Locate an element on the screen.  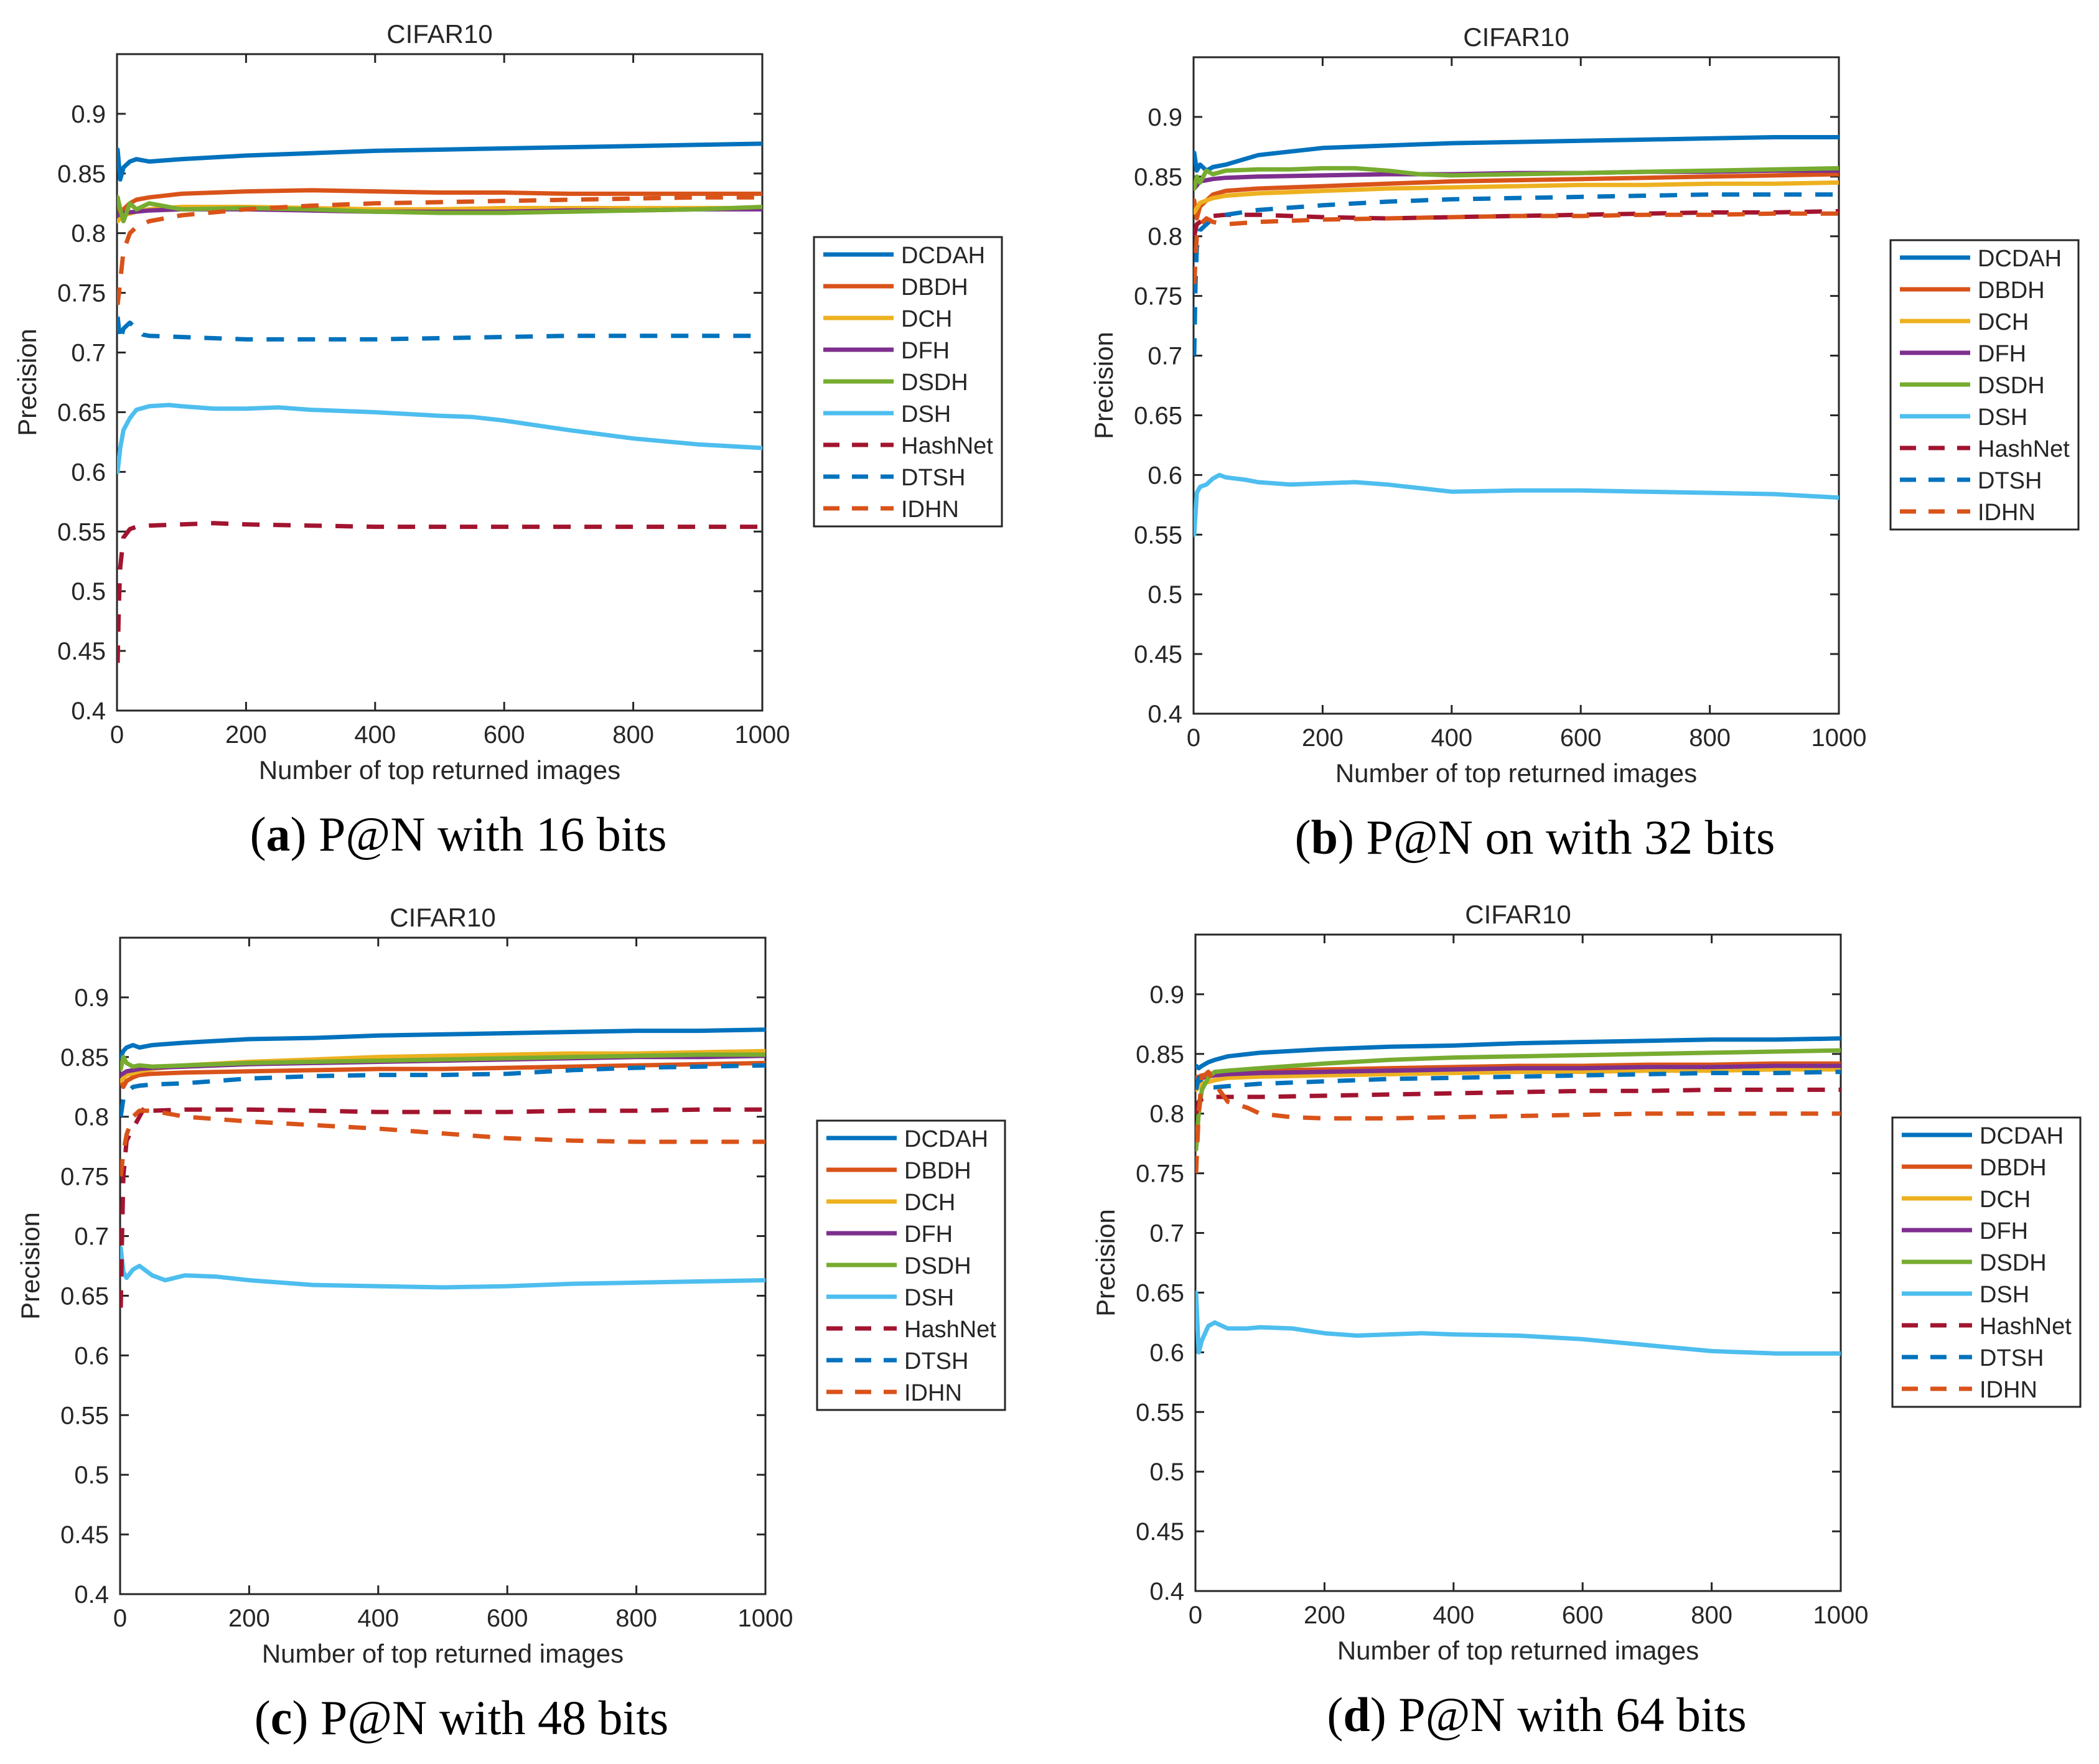
panel-caption: (b) P@N on with 32 bits is located at coordinates (1535, 837).